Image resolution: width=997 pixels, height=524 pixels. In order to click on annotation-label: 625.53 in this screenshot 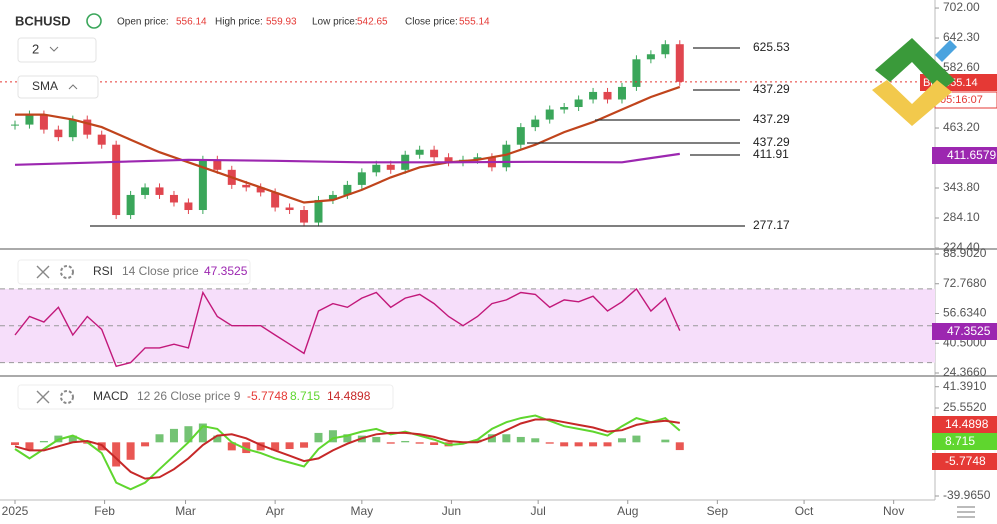, I will do `click(771, 47)`.